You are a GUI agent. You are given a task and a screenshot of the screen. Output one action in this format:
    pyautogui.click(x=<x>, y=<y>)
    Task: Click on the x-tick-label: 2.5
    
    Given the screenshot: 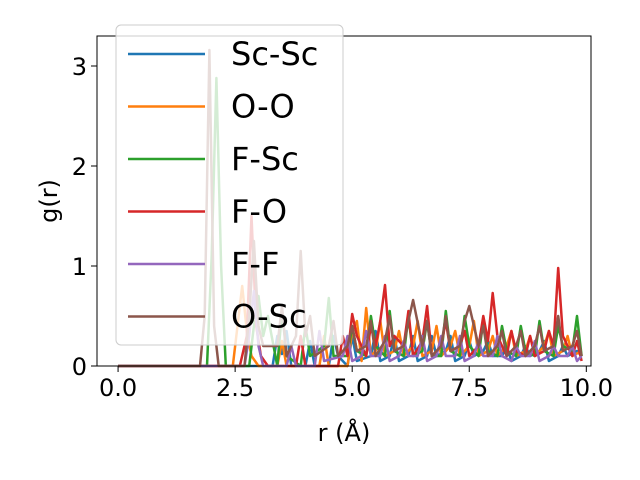 What is the action you would take?
    pyautogui.click(x=235, y=388)
    